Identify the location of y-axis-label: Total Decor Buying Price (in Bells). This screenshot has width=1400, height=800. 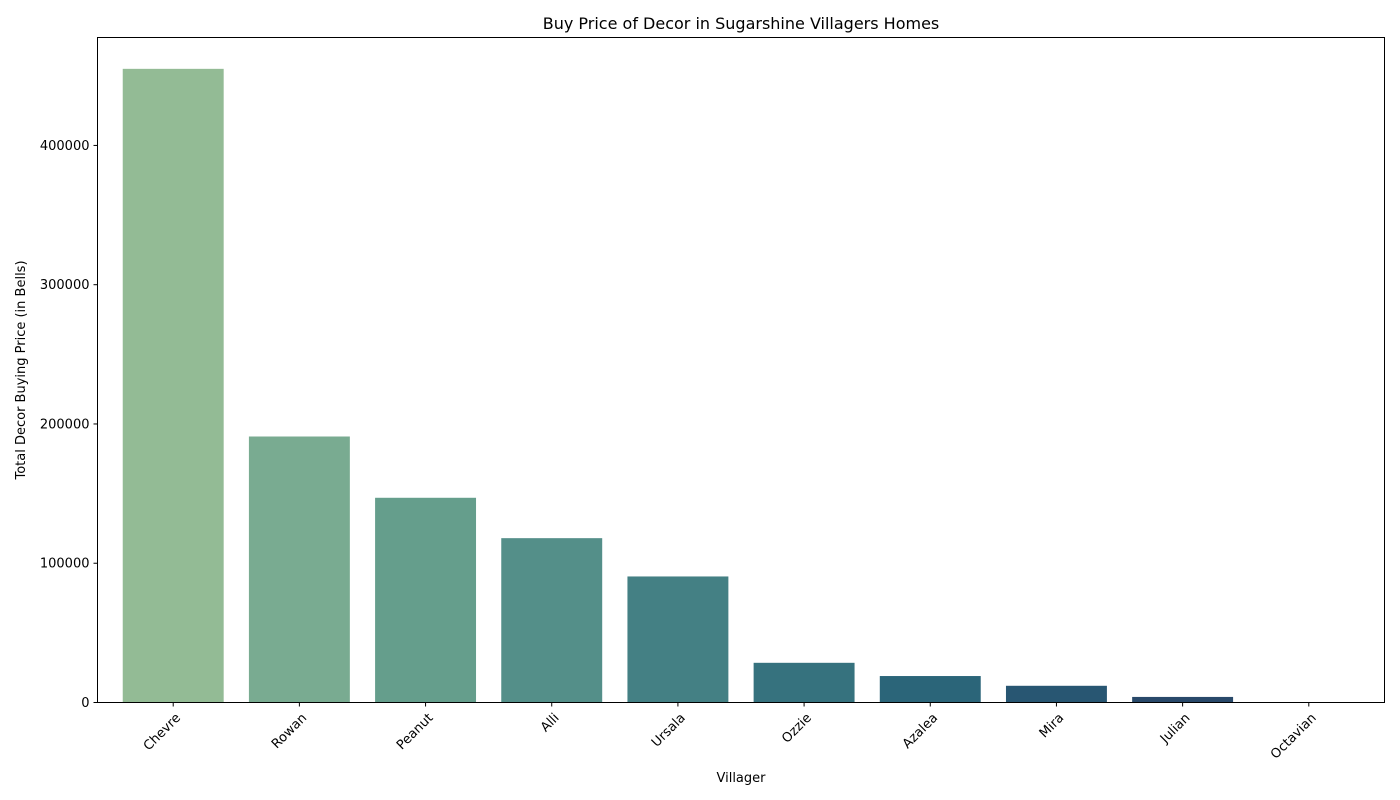
(21, 370).